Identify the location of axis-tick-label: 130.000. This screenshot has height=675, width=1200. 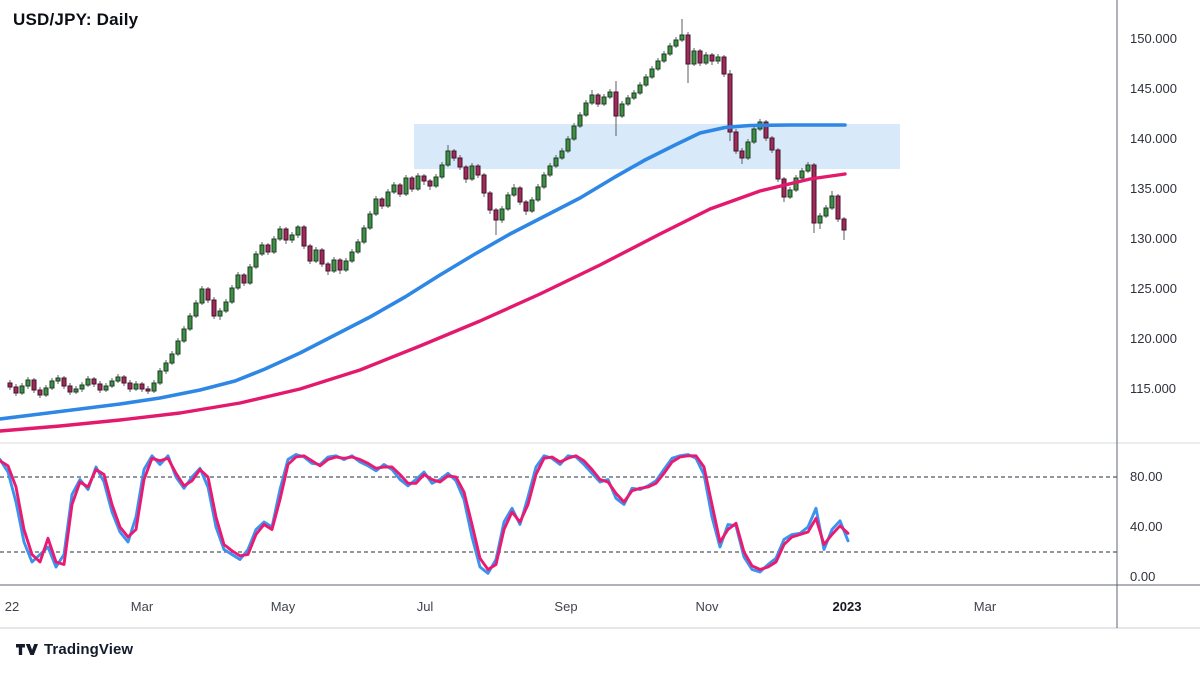
(1153, 238).